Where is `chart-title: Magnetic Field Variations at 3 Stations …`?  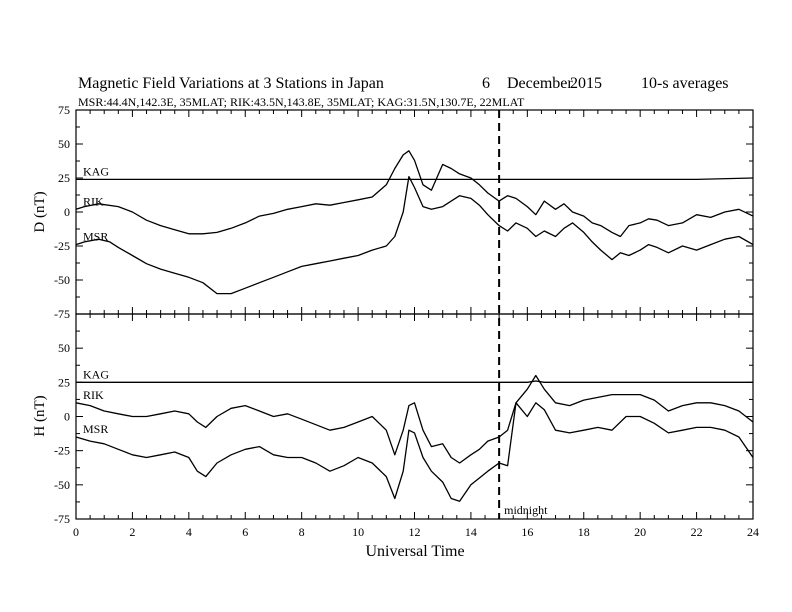 chart-title: Magnetic Field Variations at 3 Stations … is located at coordinates (231, 83).